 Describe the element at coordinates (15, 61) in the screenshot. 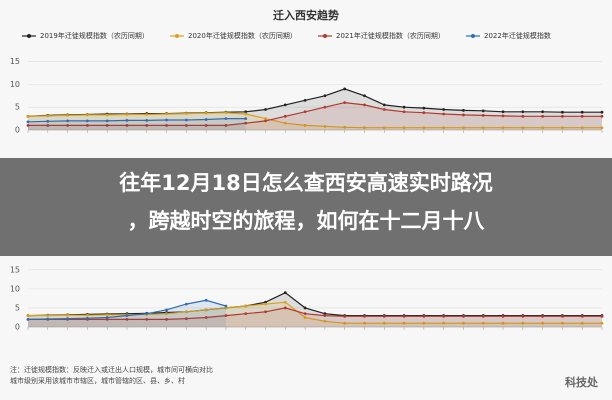

I see `y-tick-label: 15` at that location.